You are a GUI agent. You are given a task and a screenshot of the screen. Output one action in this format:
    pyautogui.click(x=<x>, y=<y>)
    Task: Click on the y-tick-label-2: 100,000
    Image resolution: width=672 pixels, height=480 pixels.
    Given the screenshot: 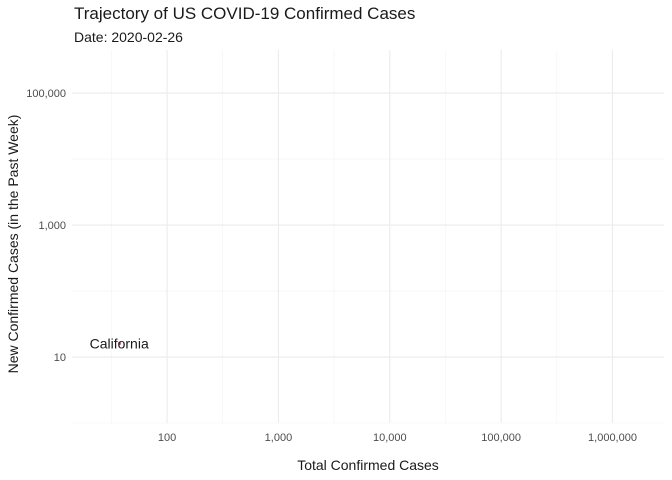 What is the action you would take?
    pyautogui.click(x=46, y=94)
    